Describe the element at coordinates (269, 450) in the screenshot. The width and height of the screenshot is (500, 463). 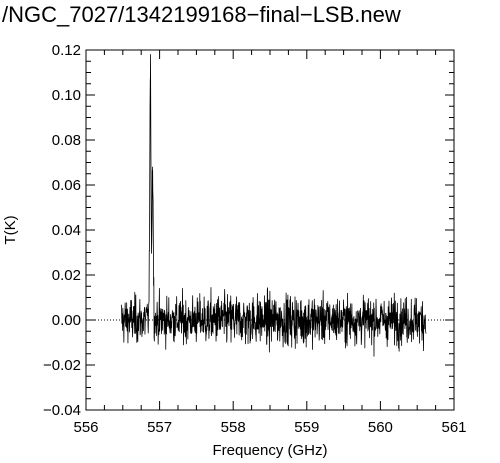
I see `x-axis-label: Frequency (GHz)` at that location.